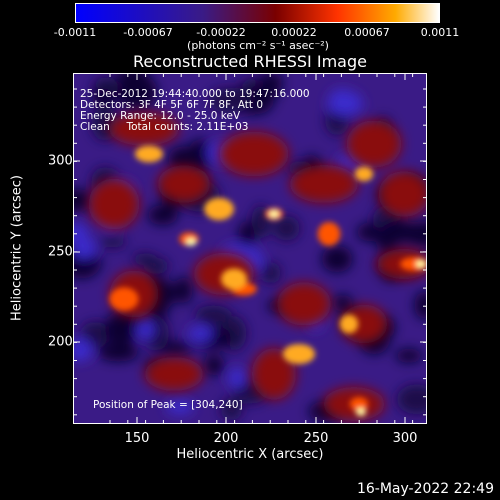 This screenshot has height=500, width=500. What do you see at coordinates (440, 32) in the screenshot?
I see `colorbar-tick: 0.0011` at bounding box center [440, 32].